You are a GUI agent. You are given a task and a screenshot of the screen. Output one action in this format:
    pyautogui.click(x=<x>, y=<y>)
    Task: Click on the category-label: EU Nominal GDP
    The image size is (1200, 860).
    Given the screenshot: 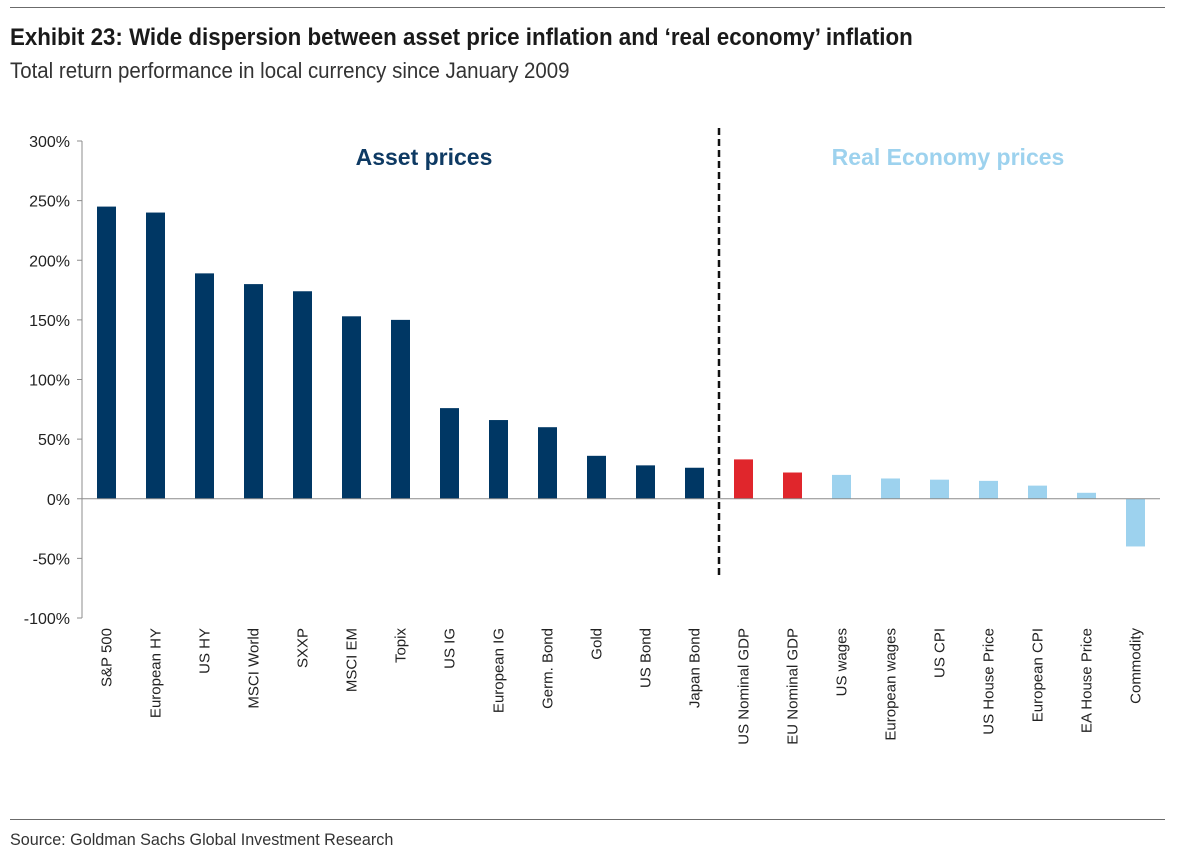 What is the action you would take?
    pyautogui.click(x=793, y=686)
    